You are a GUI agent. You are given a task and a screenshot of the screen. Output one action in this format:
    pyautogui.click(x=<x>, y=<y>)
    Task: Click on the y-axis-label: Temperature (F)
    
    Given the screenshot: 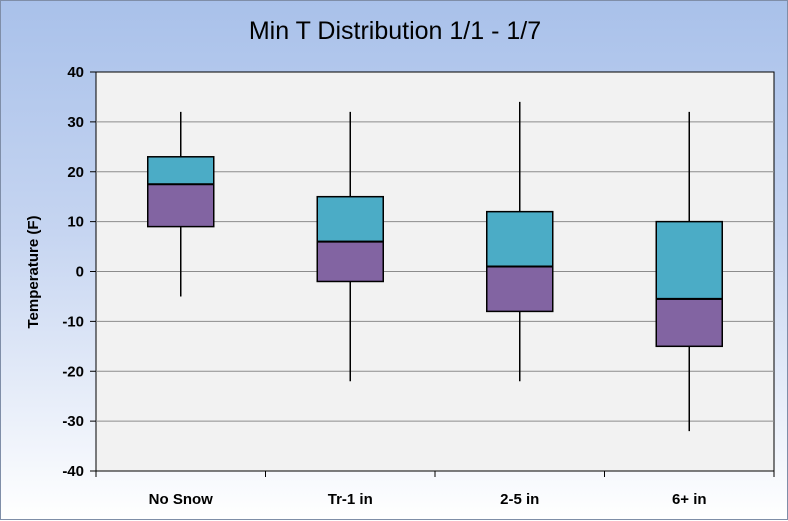 What is the action you would take?
    pyautogui.click(x=33, y=271)
    